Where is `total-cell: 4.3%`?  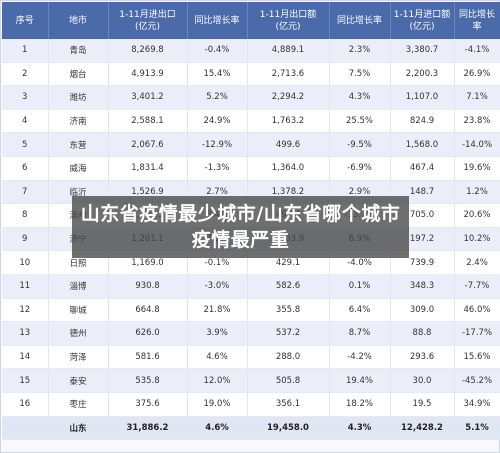
total-cell: 4.3% is located at coordinates (360, 428).